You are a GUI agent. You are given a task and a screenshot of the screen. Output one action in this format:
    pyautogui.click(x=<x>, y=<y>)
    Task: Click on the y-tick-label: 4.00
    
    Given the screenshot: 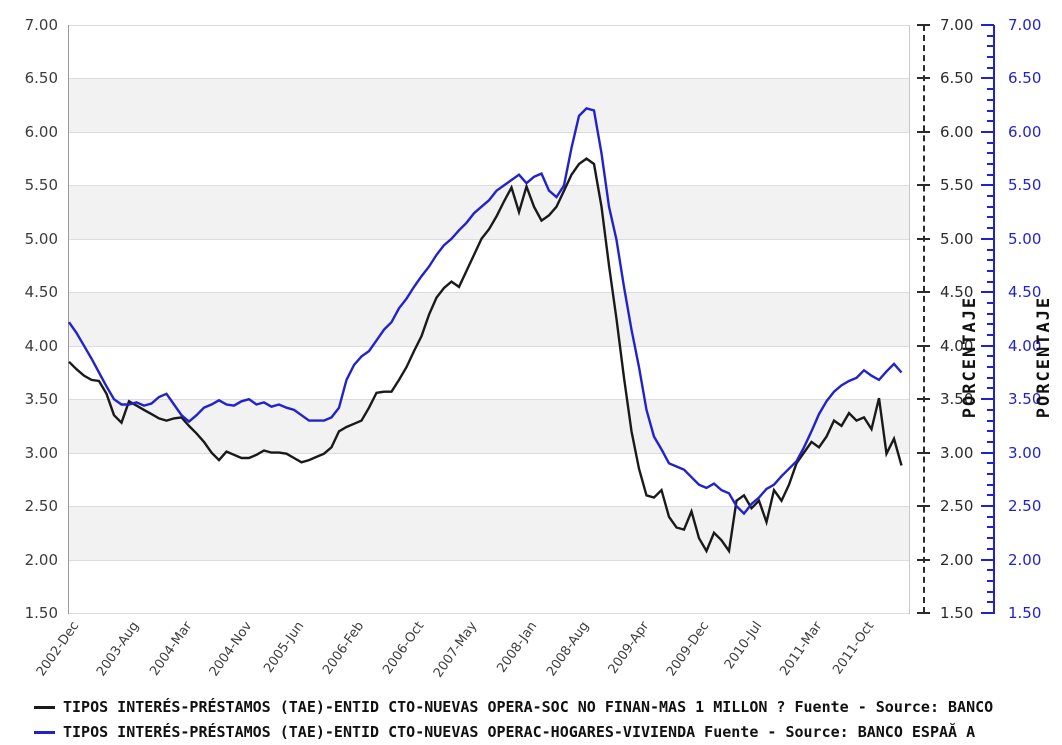 What is the action you would take?
    pyautogui.click(x=1025, y=345)
    